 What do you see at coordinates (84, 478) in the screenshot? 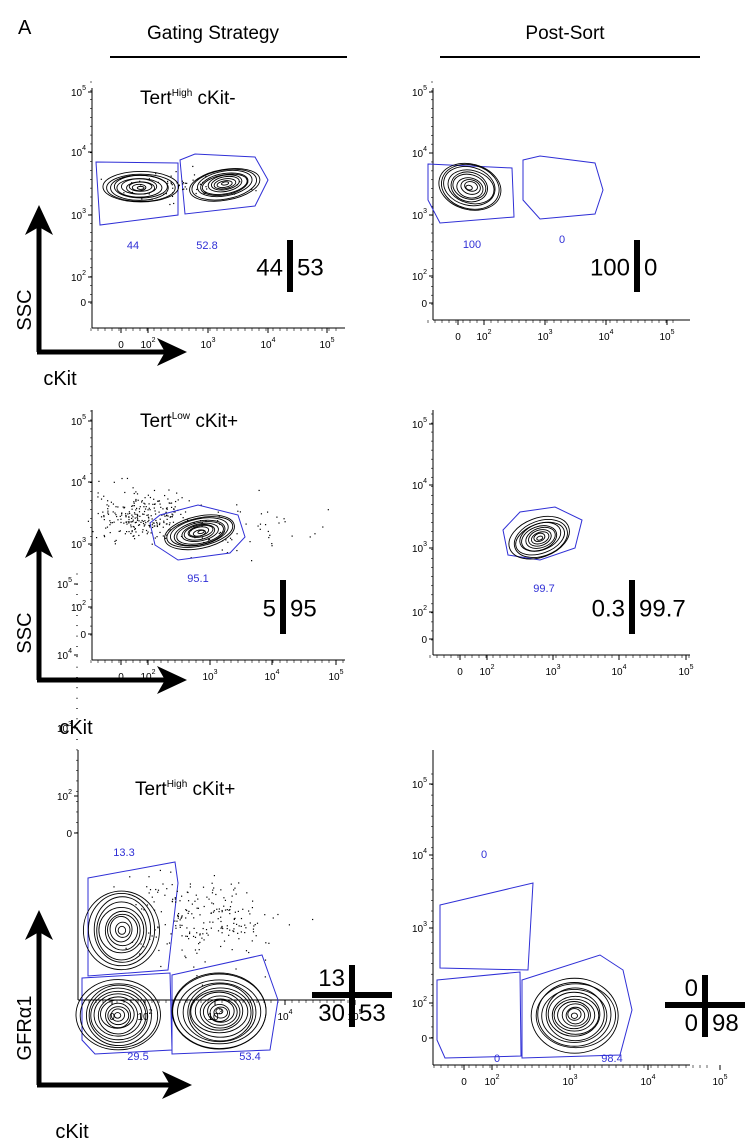
I see `y-tick-exponent: 4` at bounding box center [84, 478].